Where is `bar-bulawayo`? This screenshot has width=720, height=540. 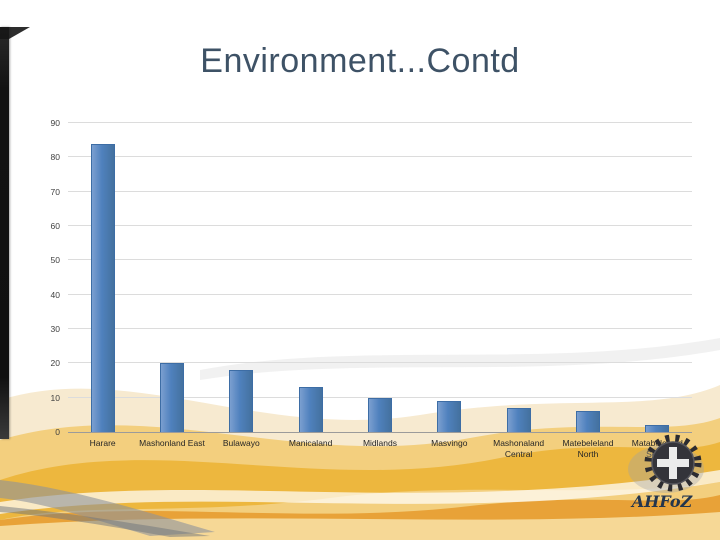 bar-bulawayo is located at coordinates (241, 401).